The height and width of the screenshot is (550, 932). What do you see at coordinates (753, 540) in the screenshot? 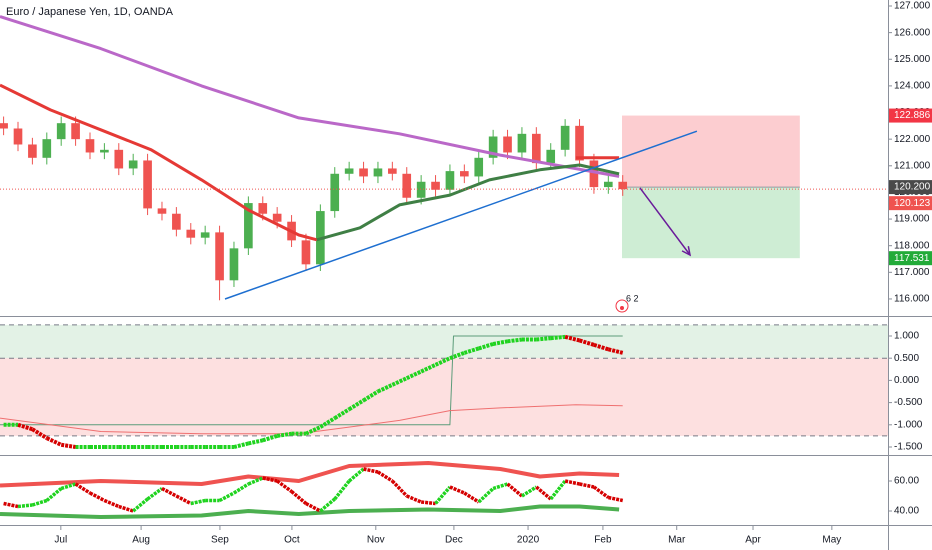
I see `x-tick-label: Apr` at bounding box center [753, 540].